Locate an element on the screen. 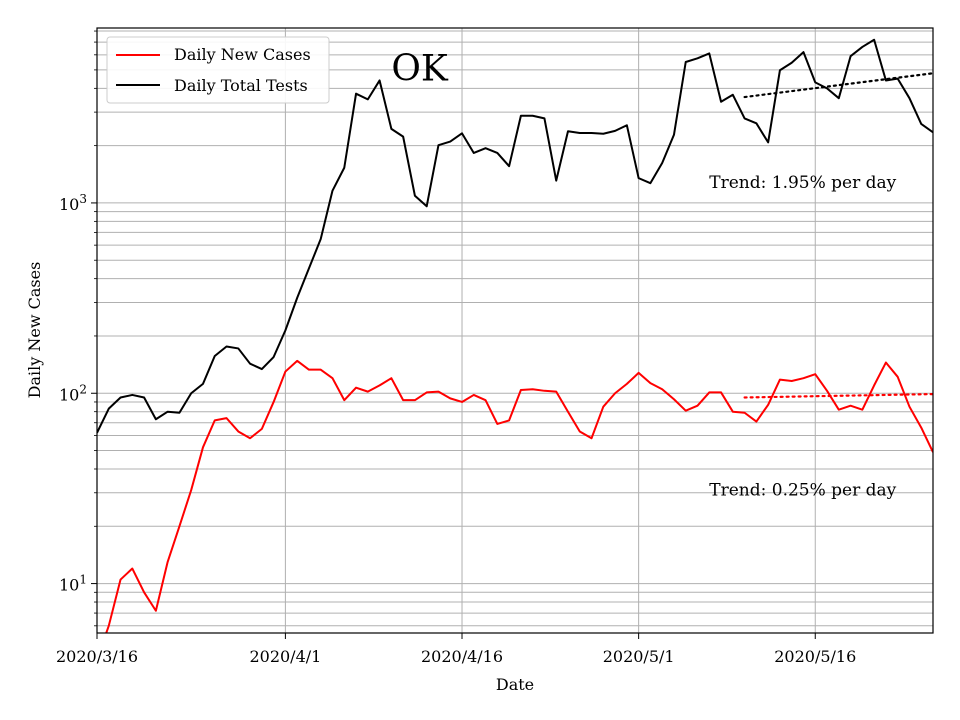  x-tick-label: 2020/5/16 is located at coordinates (815, 656).